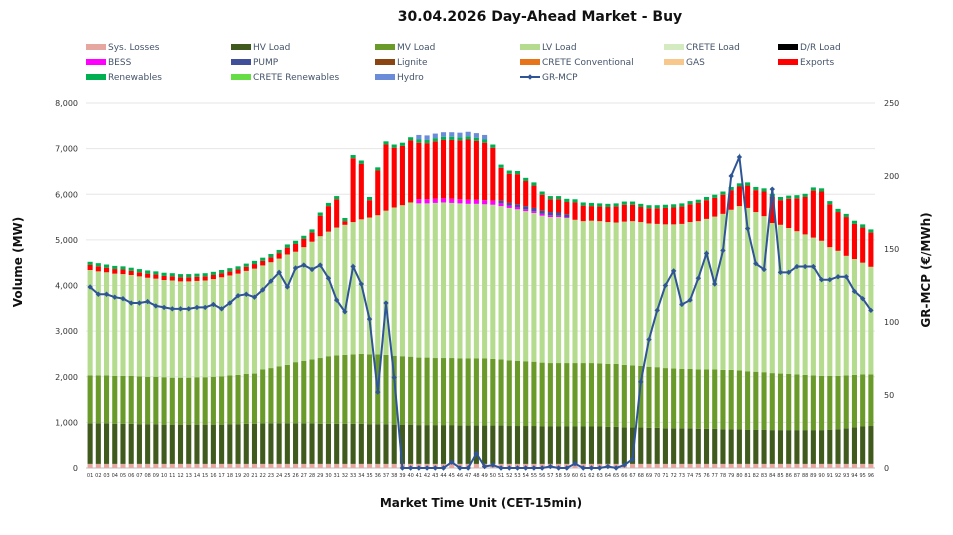 The image size is (953, 535). Describe the element at coordinates (90, 476) in the screenshot. I see `x-tick-label: 01` at that location.